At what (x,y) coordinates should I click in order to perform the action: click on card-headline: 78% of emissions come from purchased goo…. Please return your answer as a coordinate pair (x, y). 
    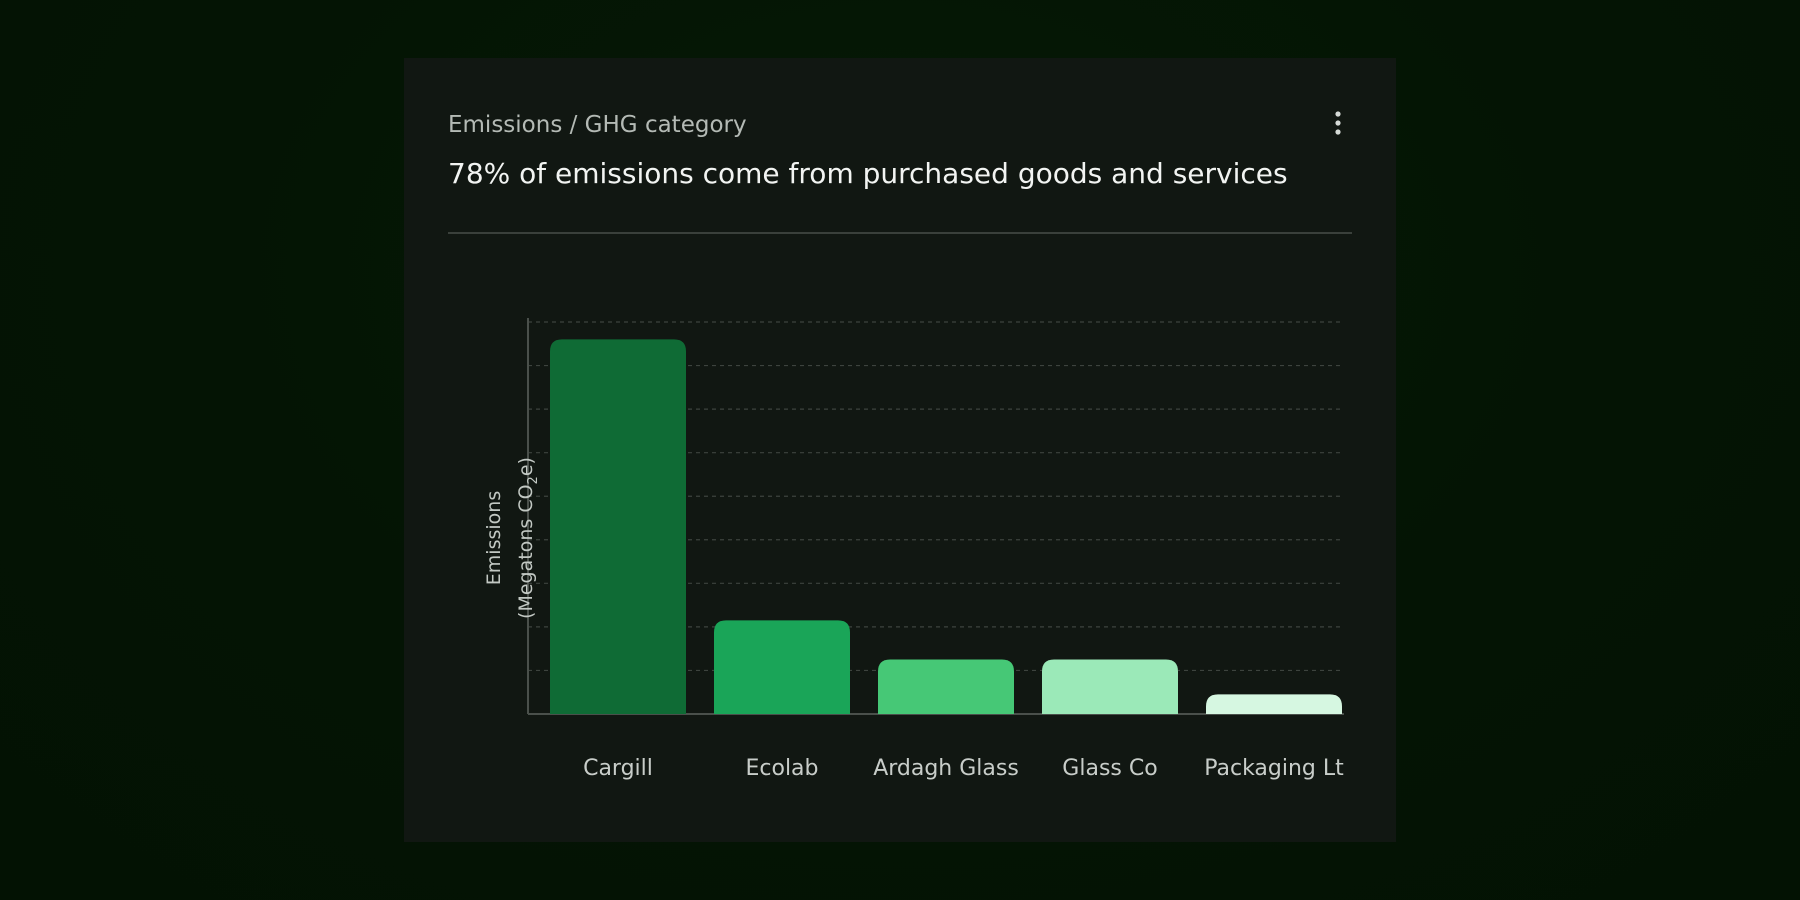
    Looking at the image, I should click on (868, 173).